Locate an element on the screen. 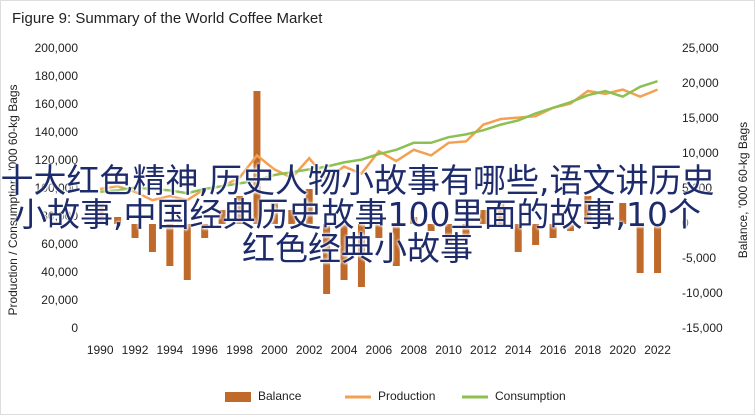 The image size is (755, 415). x-tick-label: 2006 is located at coordinates (379, 350).